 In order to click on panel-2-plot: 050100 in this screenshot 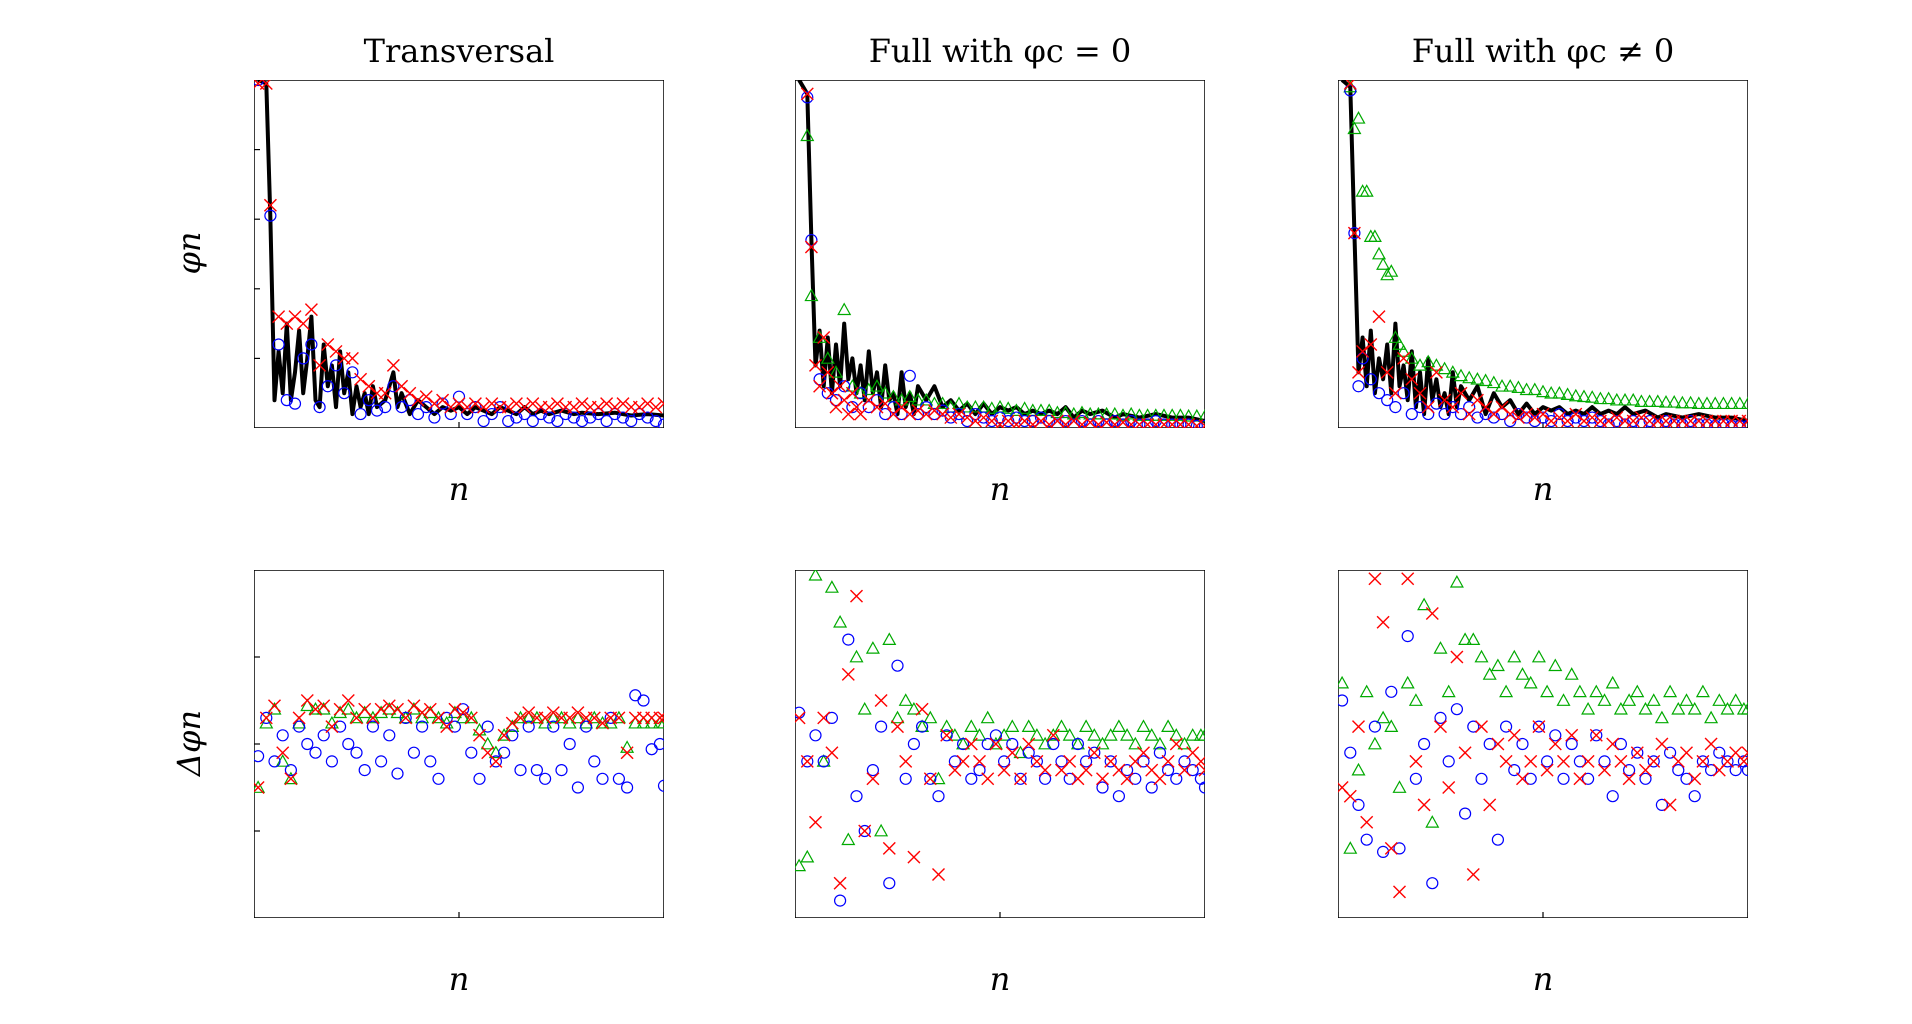, I will do `click(1000, 254)`.